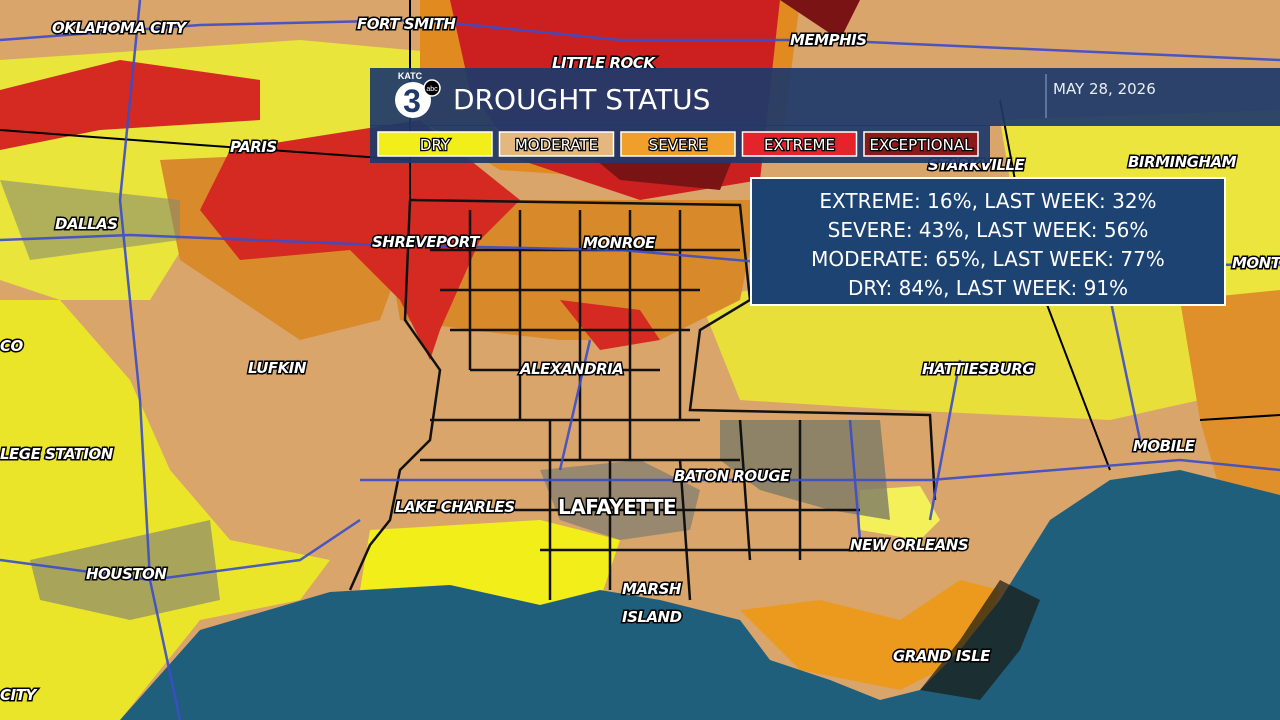 This screenshot has height=720, width=1280. I want to click on city-label: ISLAND, so click(652, 617).